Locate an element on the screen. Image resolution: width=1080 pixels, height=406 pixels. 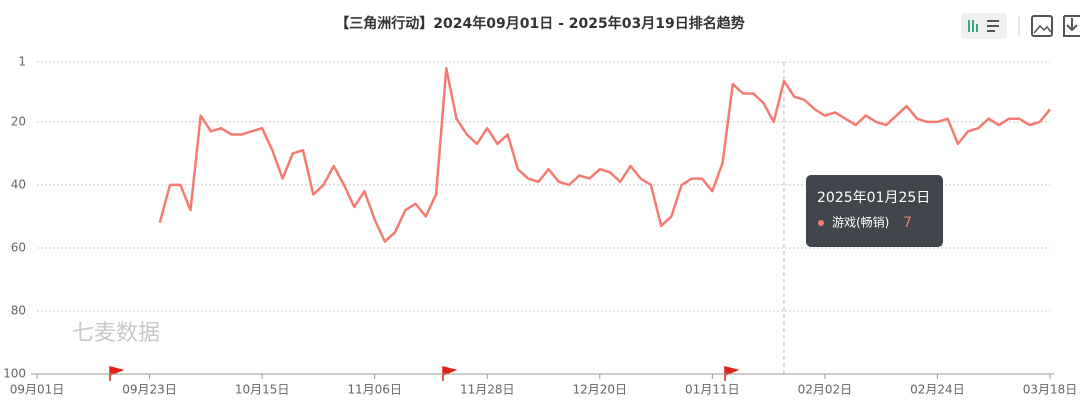
toolbar is located at coordinates (1020, 26).